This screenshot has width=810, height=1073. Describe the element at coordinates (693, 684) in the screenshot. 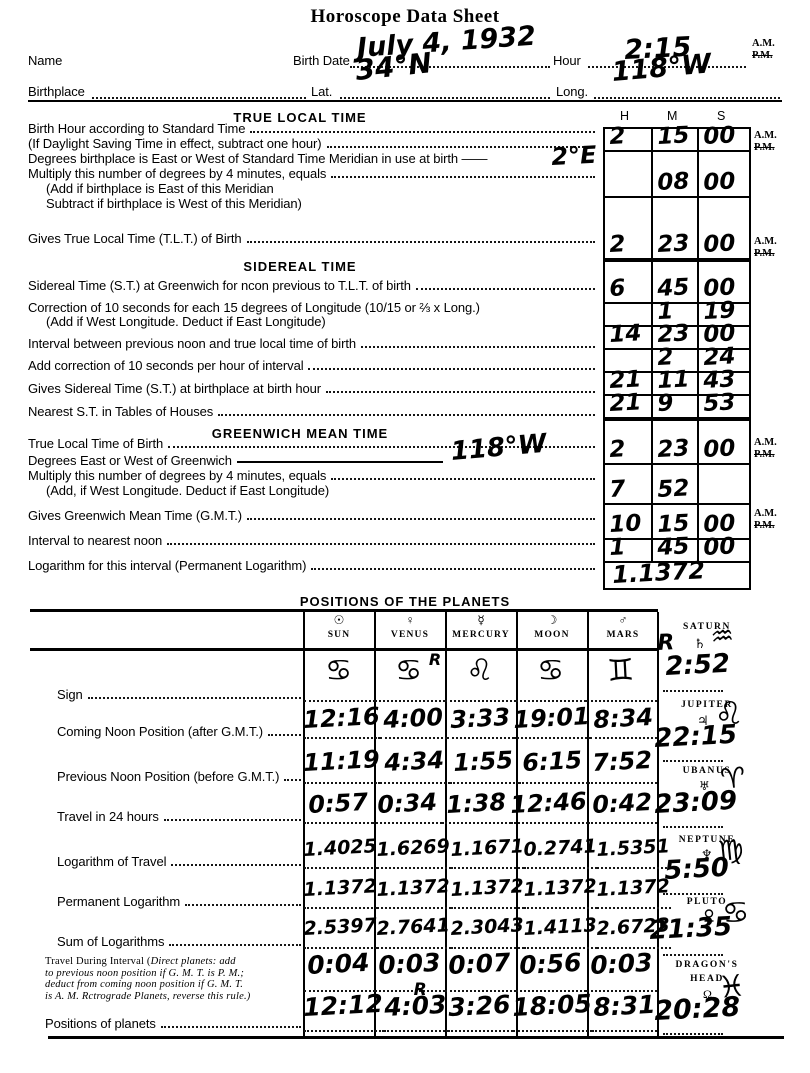

I see `saturn-value-line` at that location.